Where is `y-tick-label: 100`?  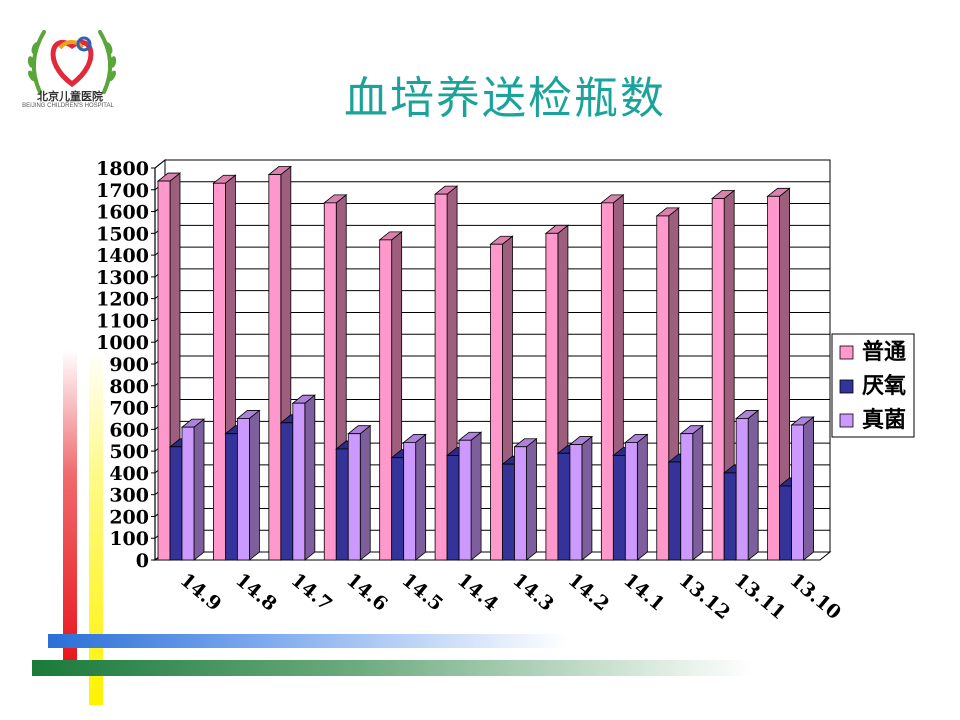 y-tick-label: 100 is located at coordinates (129, 539).